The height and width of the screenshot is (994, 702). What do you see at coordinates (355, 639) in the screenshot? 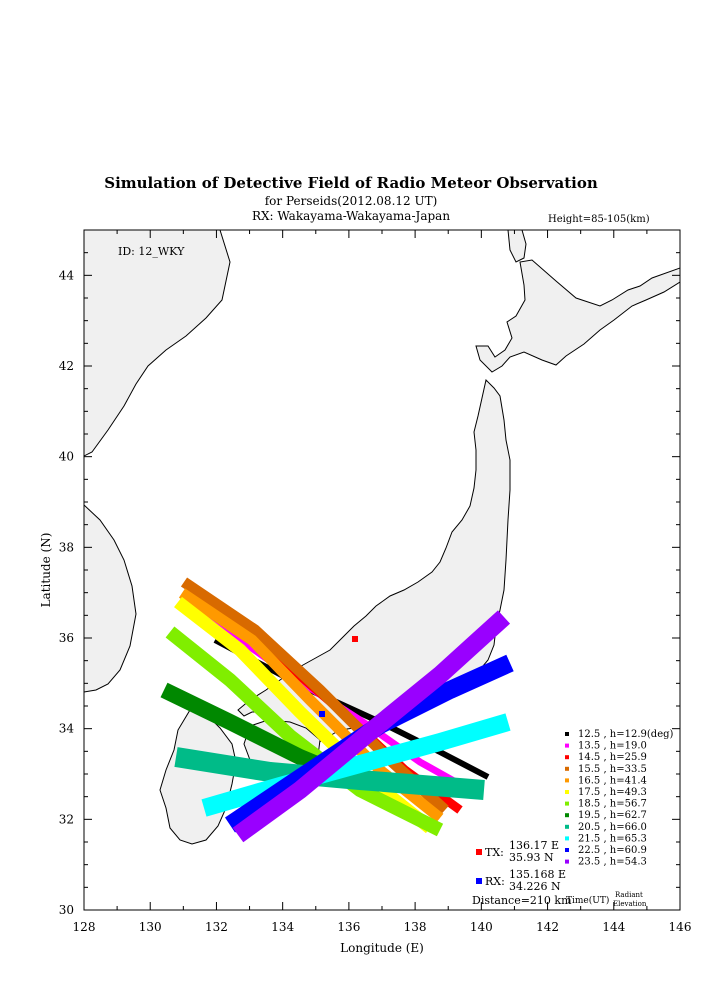
I see `tx-marker` at bounding box center [355, 639].